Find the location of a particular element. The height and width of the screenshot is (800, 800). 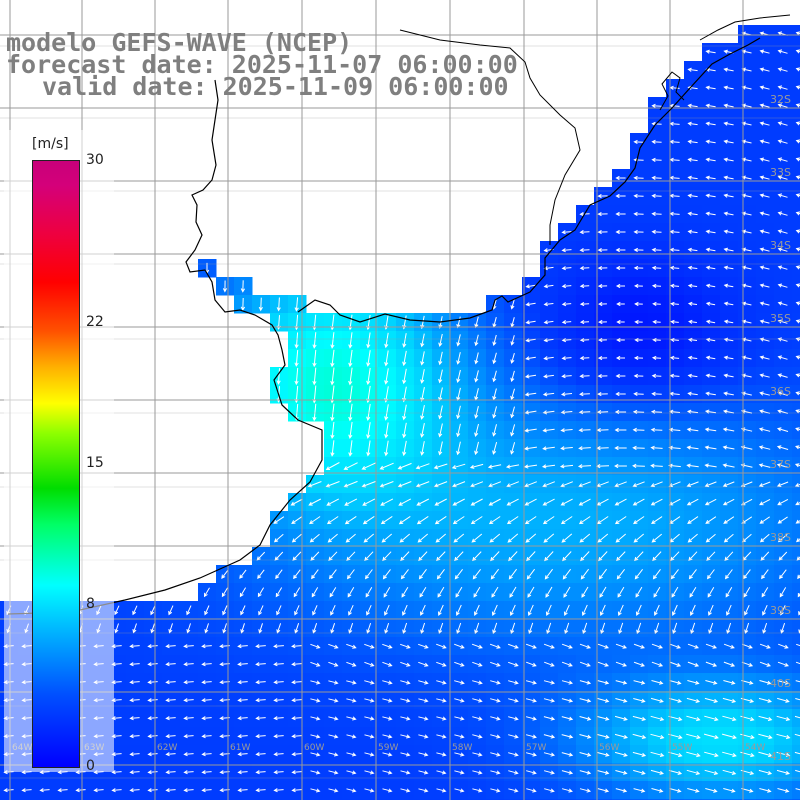

latitude-label: 32S is located at coordinates (780, 99).